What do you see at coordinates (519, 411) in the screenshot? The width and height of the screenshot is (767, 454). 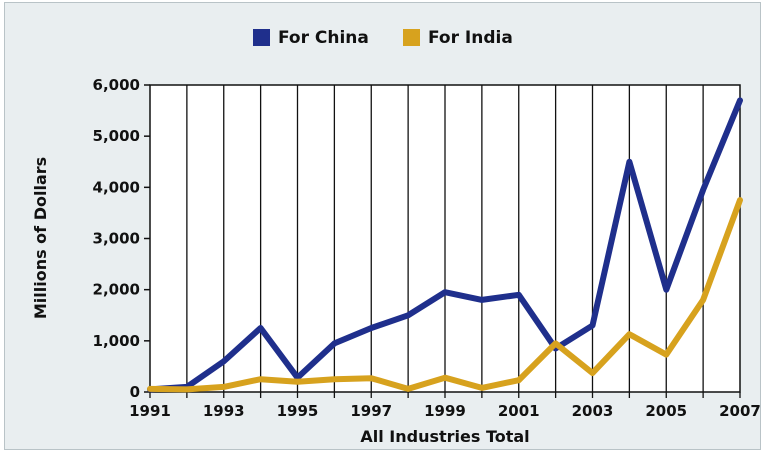 I see `x-tick-label: 2001` at bounding box center [519, 411].